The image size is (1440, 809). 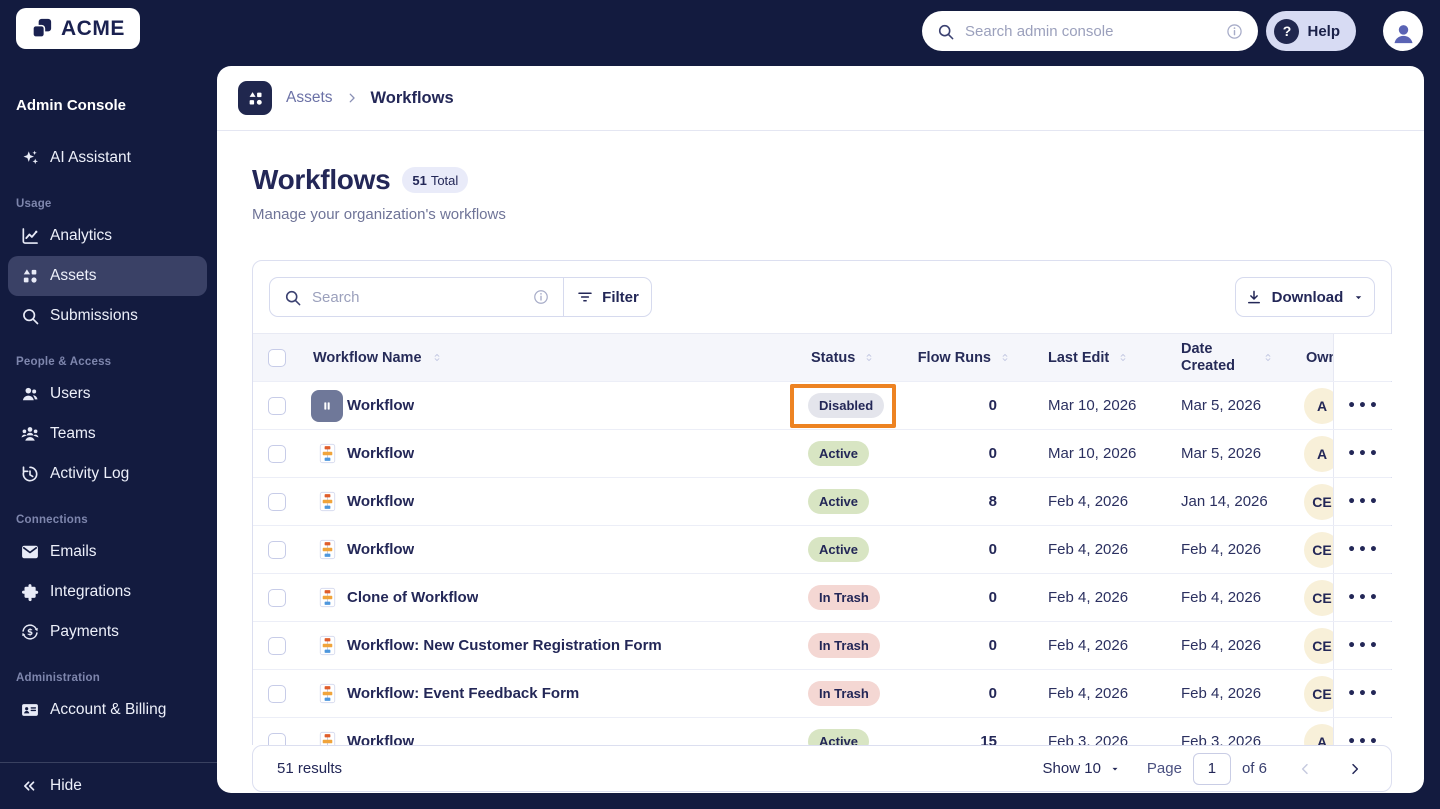 What do you see at coordinates (992, 501) in the screenshot?
I see `flow-runs-value: 8` at bounding box center [992, 501].